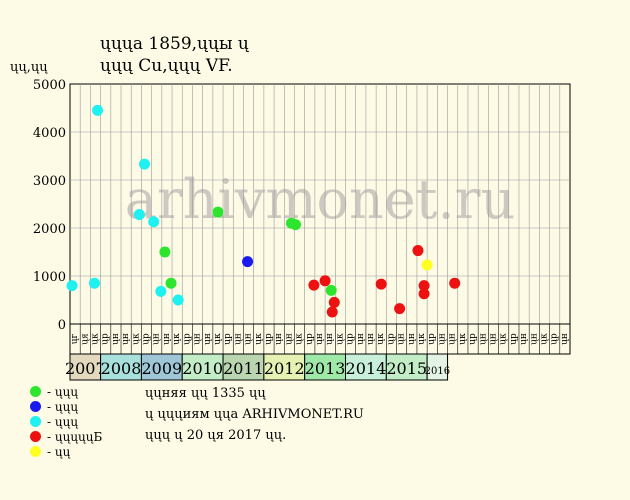 This screenshot has height=500, width=630. I want to click on x-tick-strip, so click(320, 339).